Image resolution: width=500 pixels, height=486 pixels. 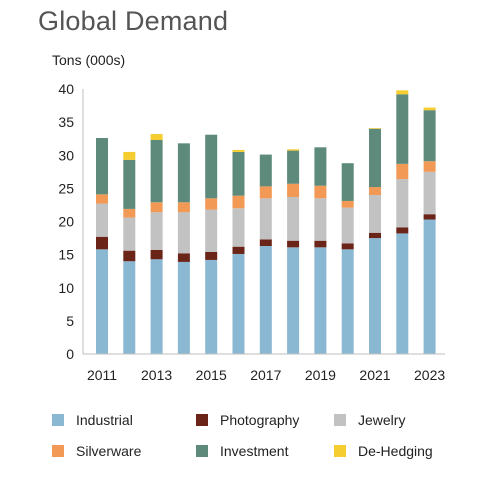 What do you see at coordinates (102, 375) in the screenshot?
I see `x-tick-label: 2011` at bounding box center [102, 375].